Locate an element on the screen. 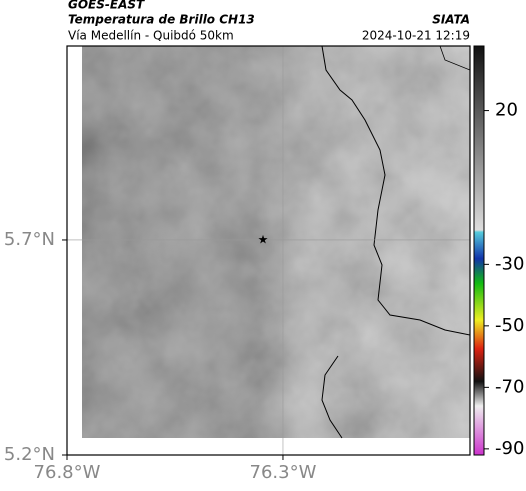 The height and width of the screenshot is (491, 526). colorbar is located at coordinates (479, 250).